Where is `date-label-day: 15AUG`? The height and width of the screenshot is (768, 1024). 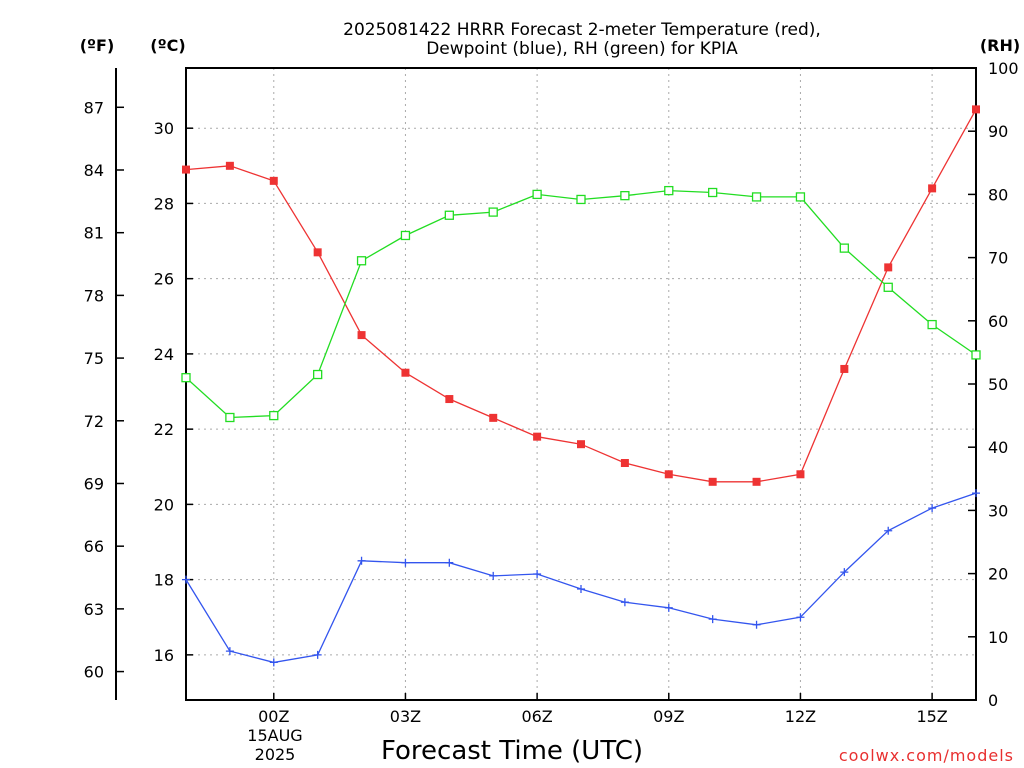
date-label-day: 15AUG is located at coordinates (274, 735).